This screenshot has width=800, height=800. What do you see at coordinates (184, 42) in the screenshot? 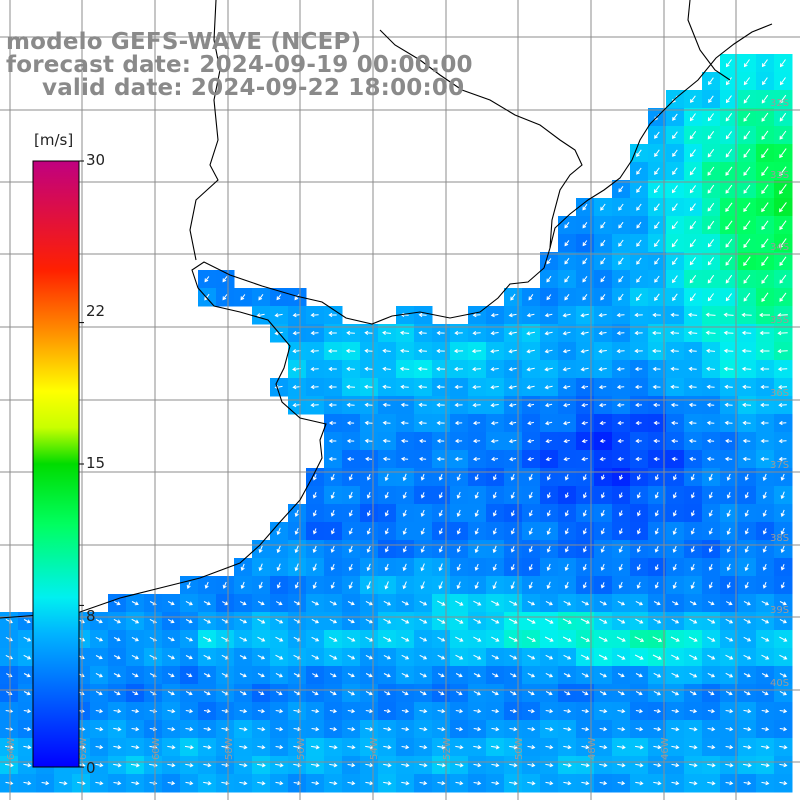
I see `model-title: modelo GEFS-WAVE (NCEP)` at bounding box center [184, 42].